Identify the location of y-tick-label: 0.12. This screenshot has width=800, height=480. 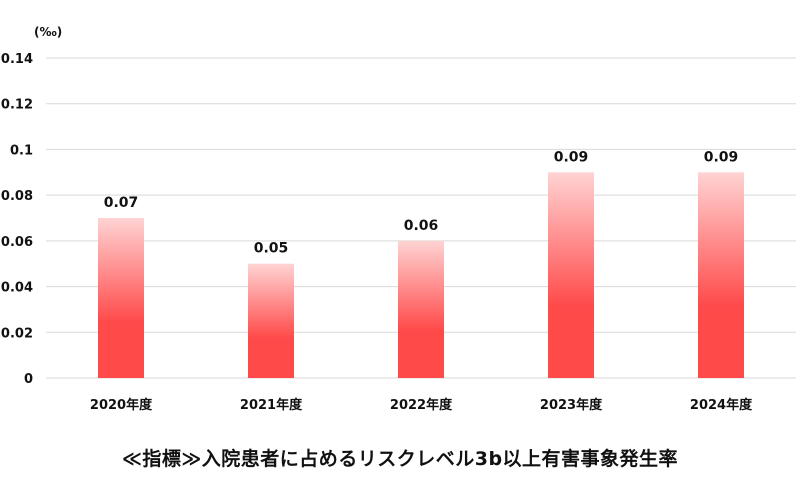
(17, 105).